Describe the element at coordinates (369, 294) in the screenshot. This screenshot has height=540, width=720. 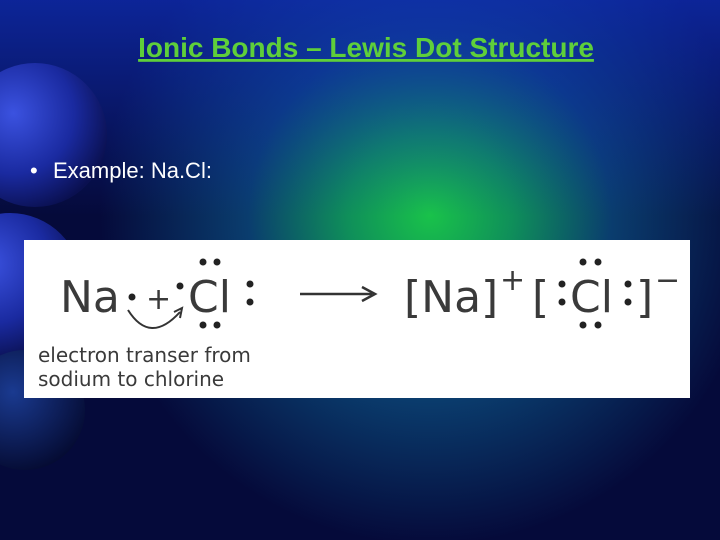
I see `reaction-arrowhead` at that location.